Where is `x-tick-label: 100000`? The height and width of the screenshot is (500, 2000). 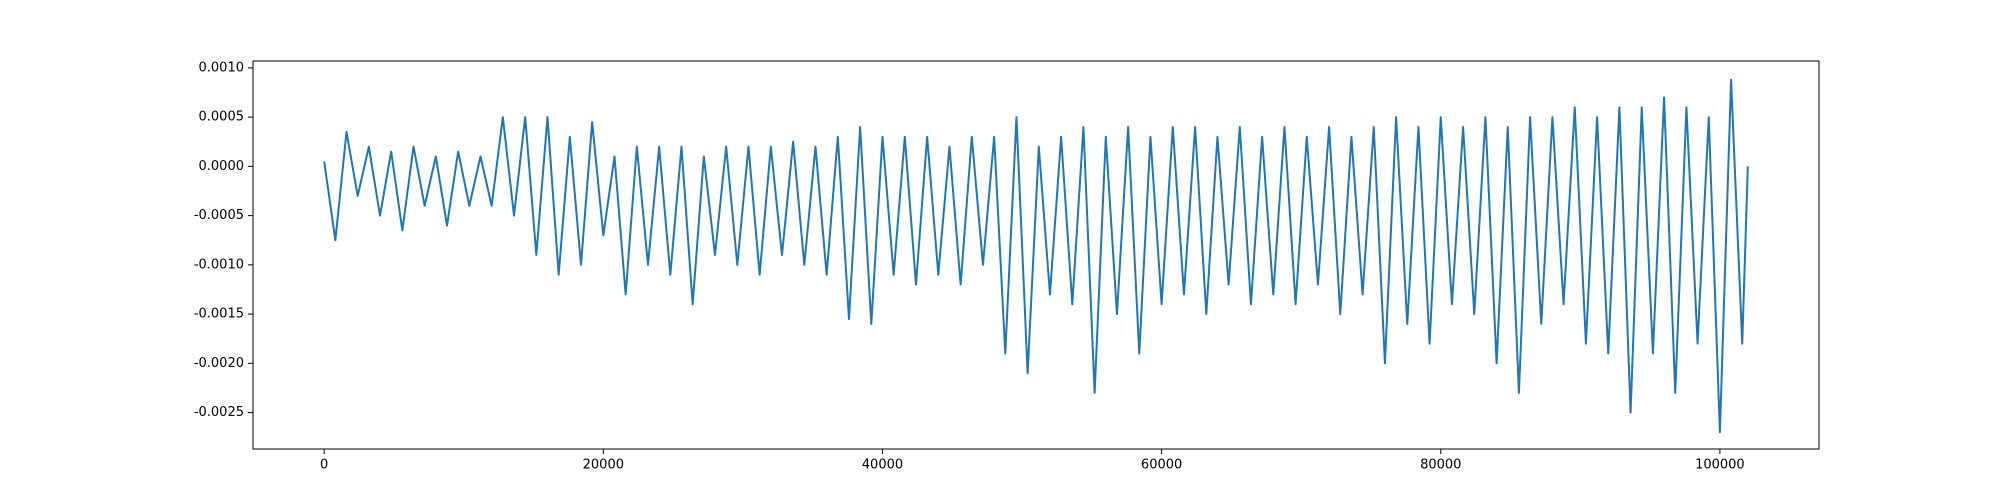 x-tick-label: 100000 is located at coordinates (1720, 465).